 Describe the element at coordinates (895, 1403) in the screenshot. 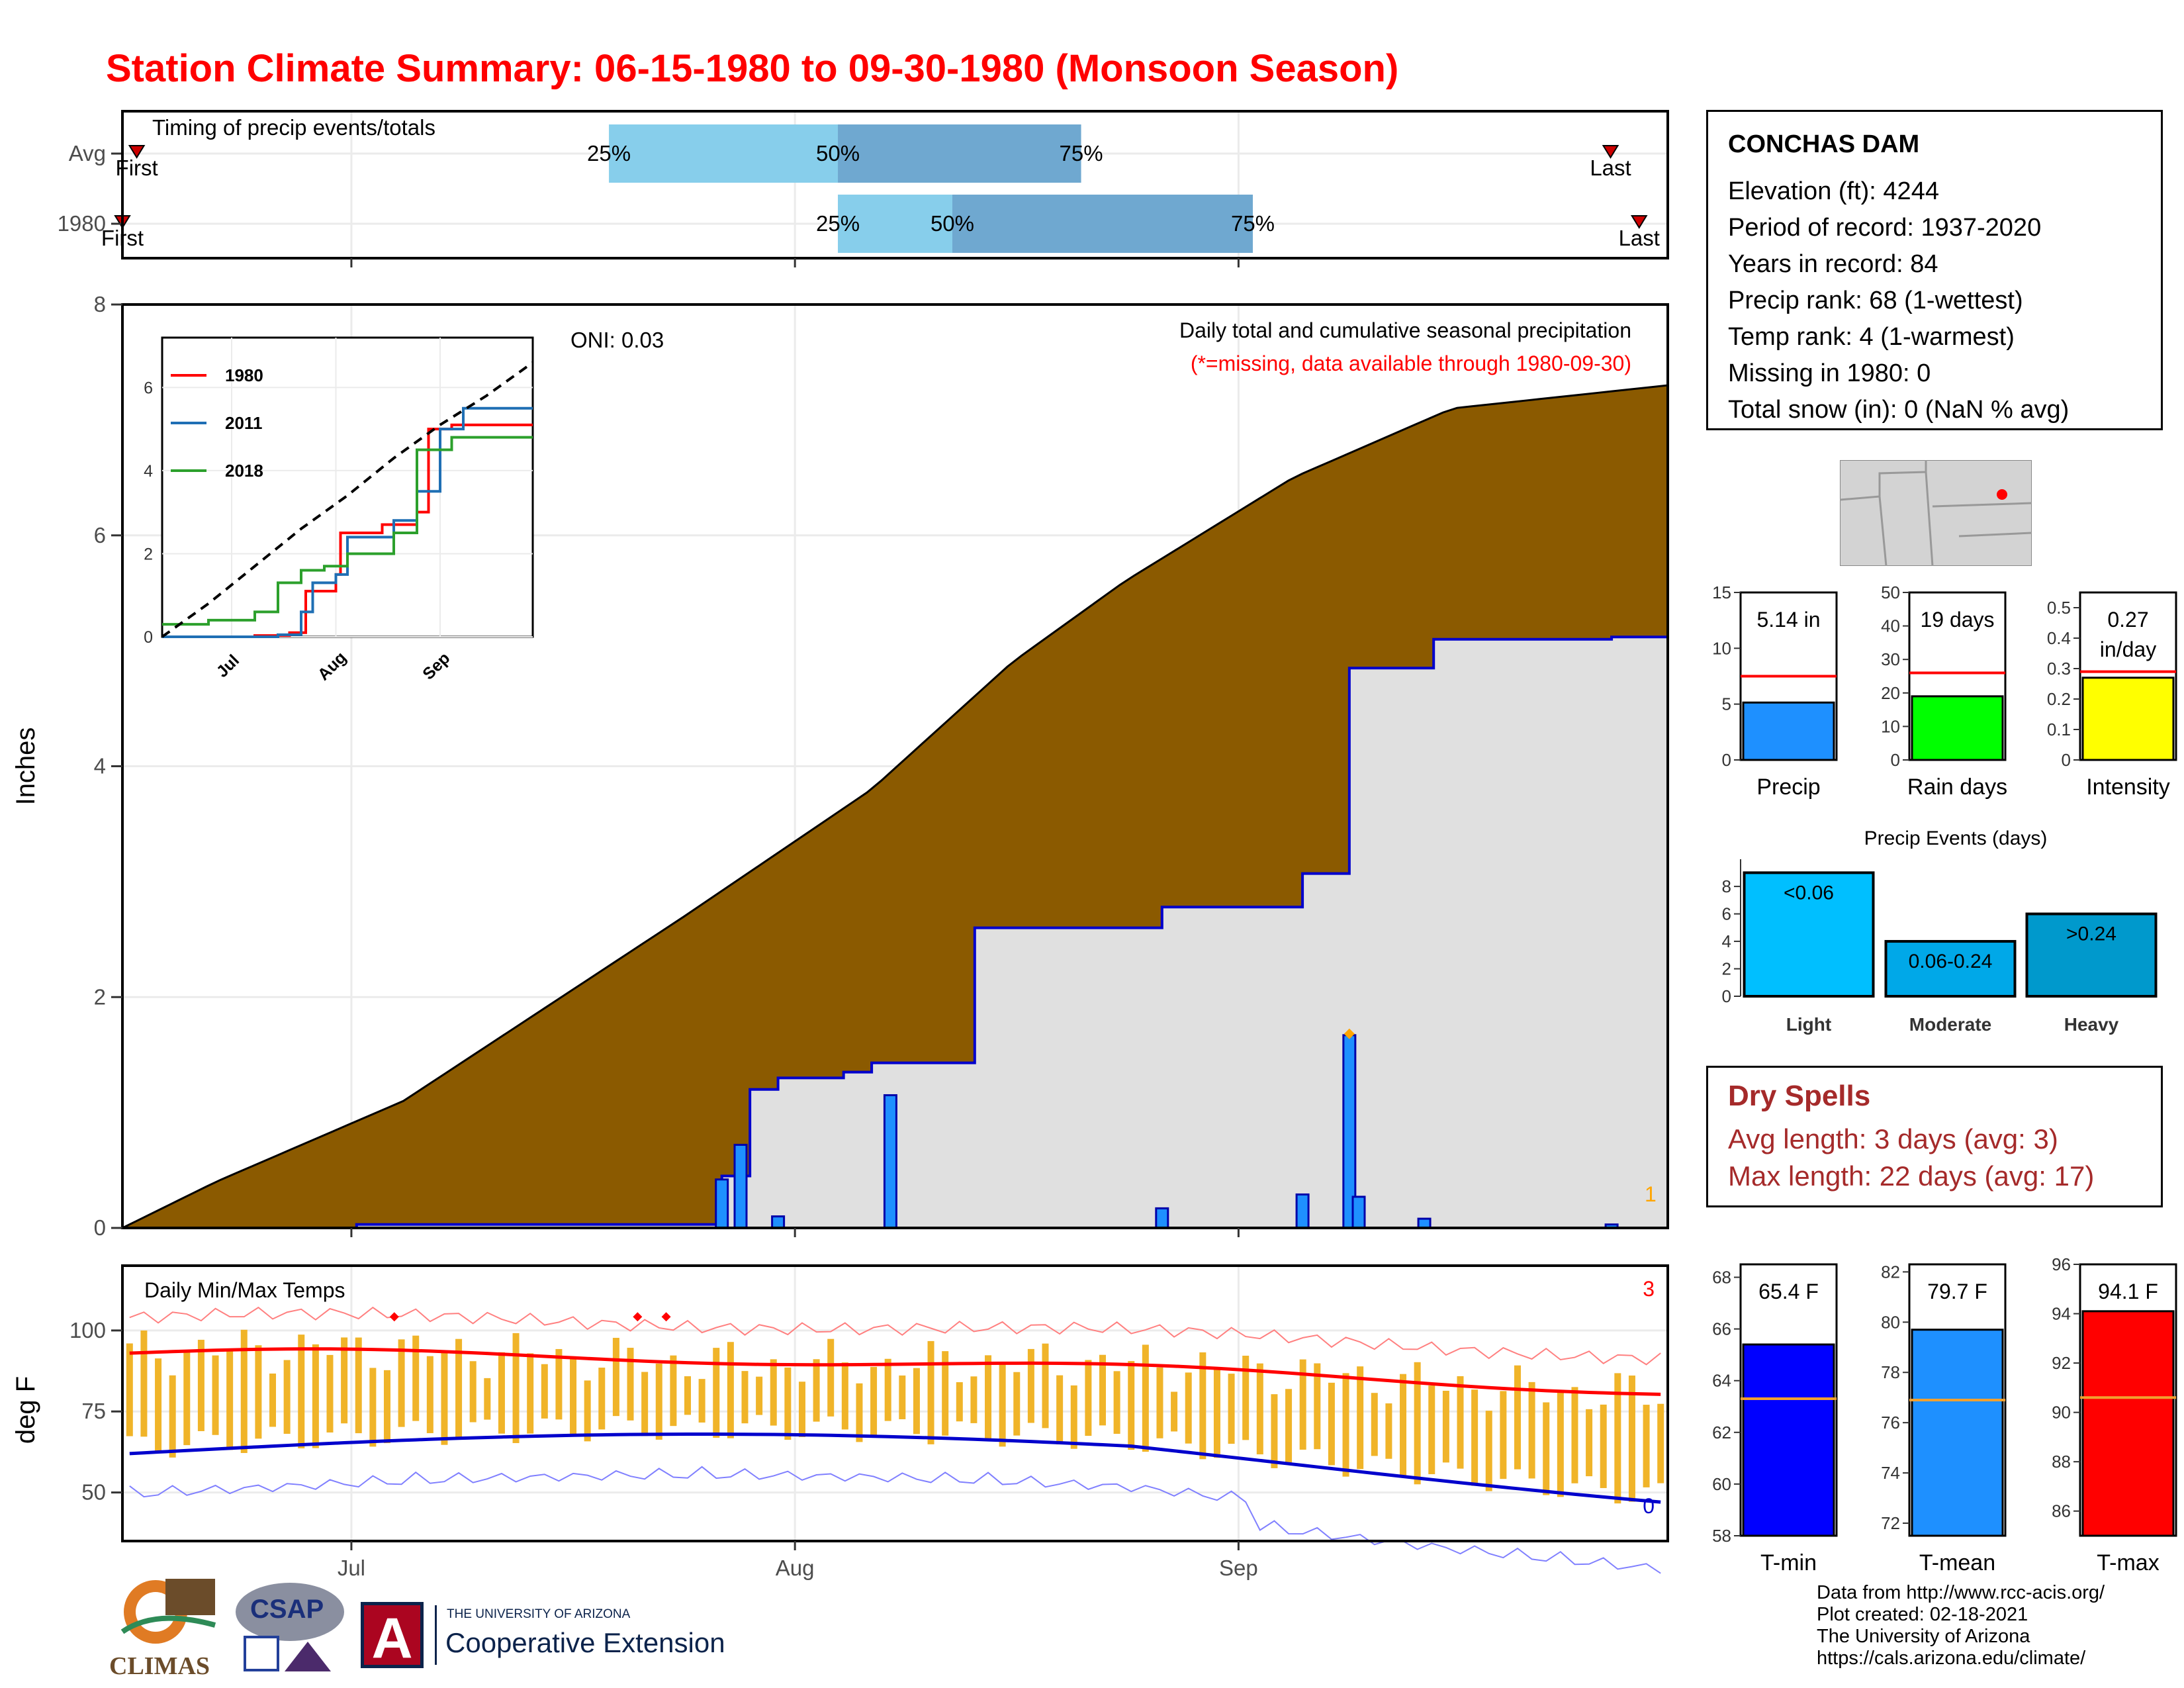

I see `temp-plot-border` at that location.